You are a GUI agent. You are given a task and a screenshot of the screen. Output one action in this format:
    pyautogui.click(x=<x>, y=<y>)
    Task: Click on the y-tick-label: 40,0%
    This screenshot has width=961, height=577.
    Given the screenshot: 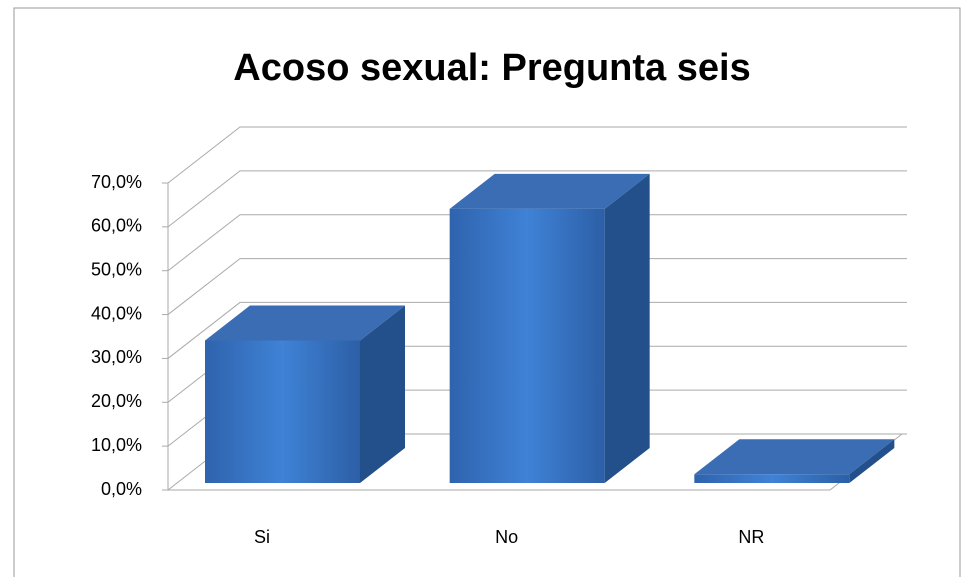 What is the action you would take?
    pyautogui.click(x=116, y=313)
    